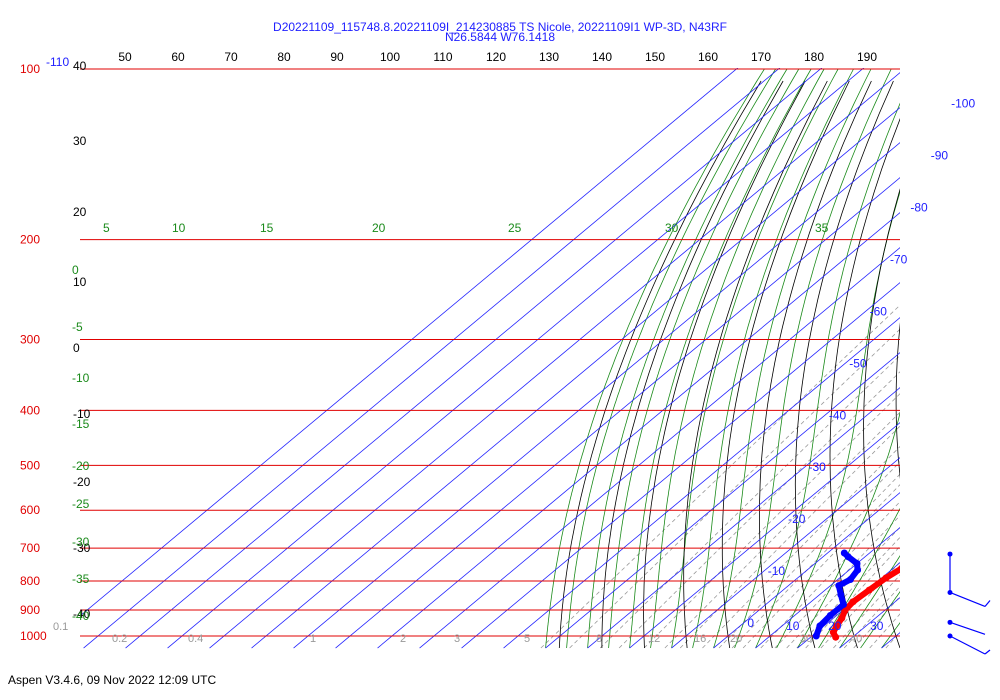 The height and width of the screenshot is (700, 1000). Describe the element at coordinates (940, 155) in the screenshot. I see `isotherm-label: -90` at that location.